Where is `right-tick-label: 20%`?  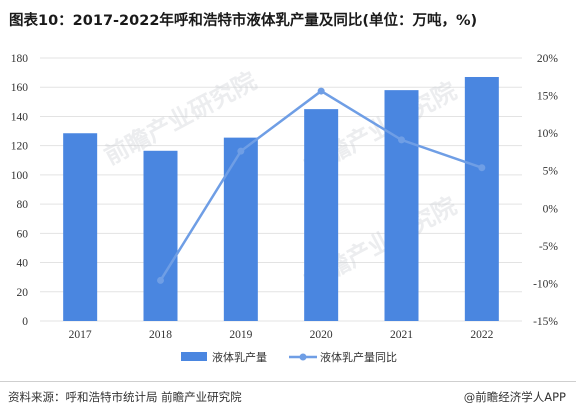
right-tick-label: 20% is located at coordinates (548, 59).